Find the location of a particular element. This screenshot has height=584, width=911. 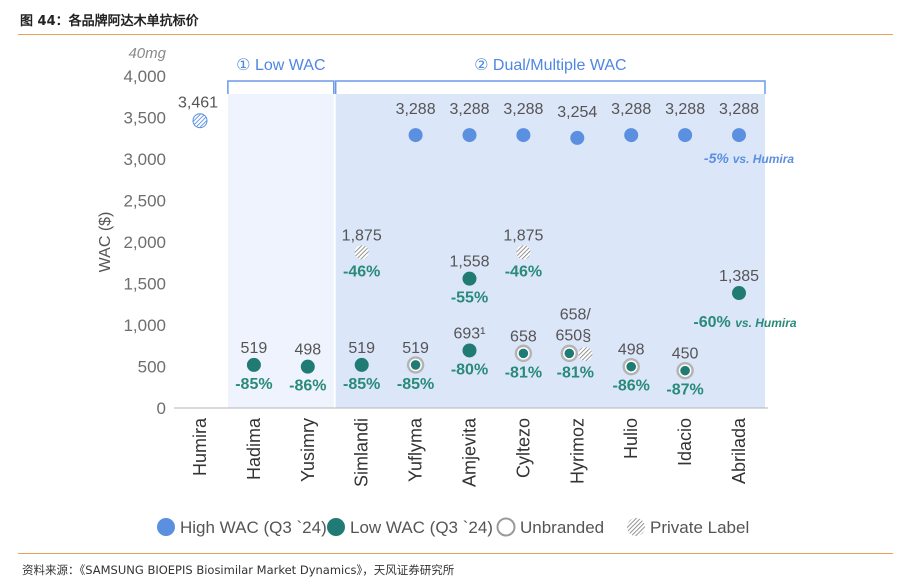

y-tick-label: 2,000 is located at coordinates (144, 242).